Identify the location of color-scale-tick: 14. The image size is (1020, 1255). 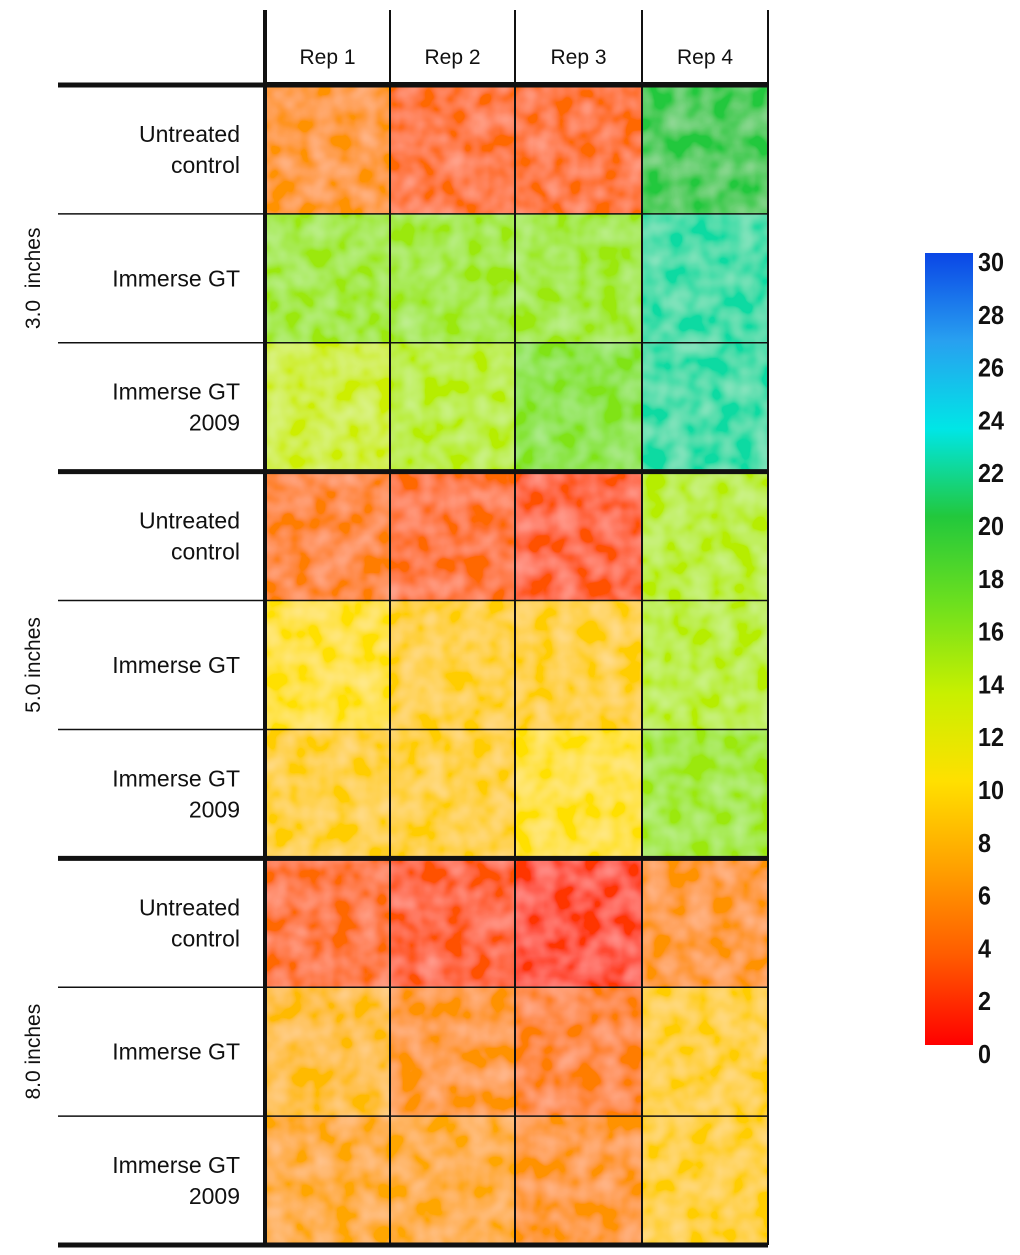
(991, 684).